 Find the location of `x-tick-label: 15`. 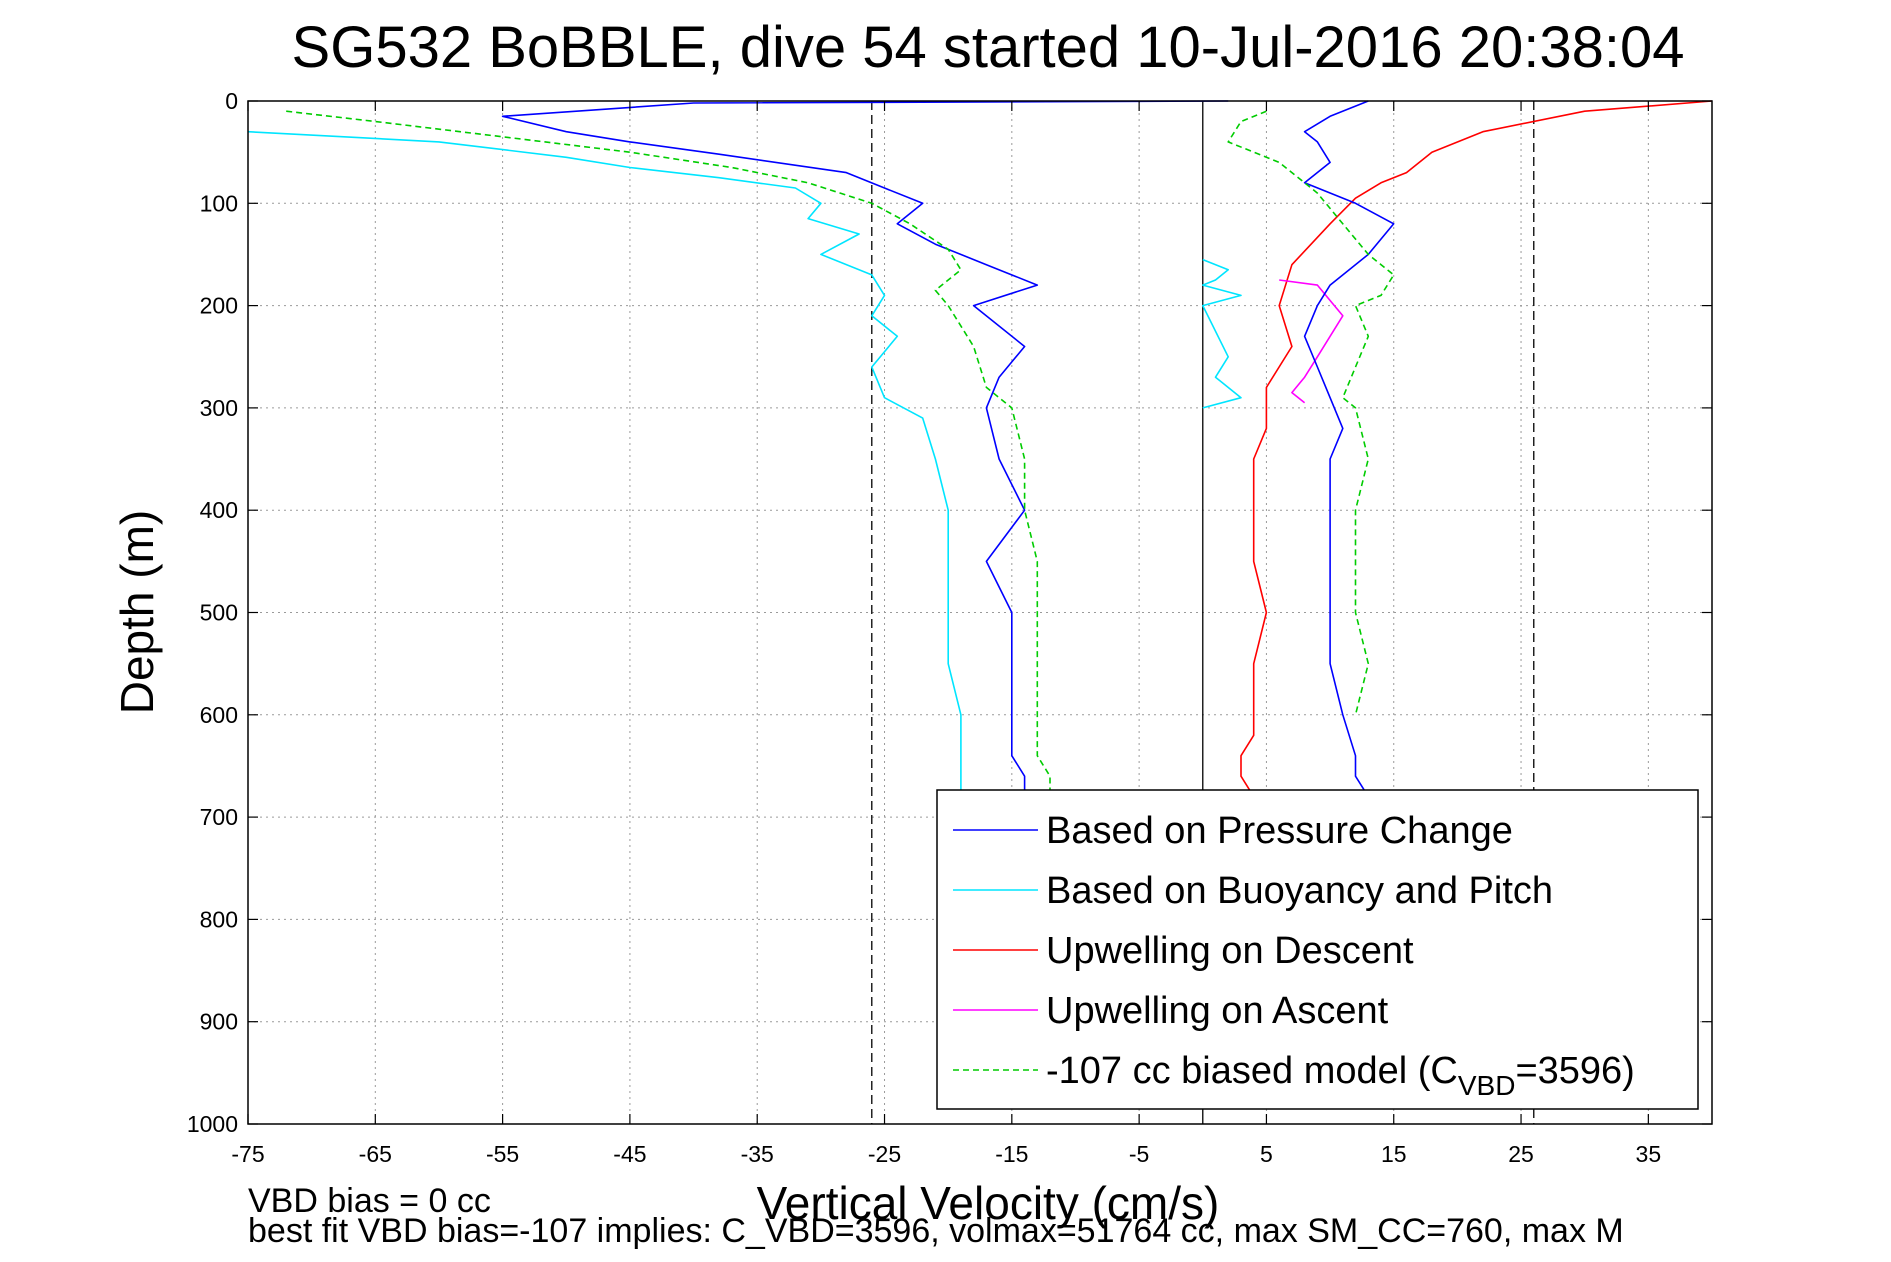

x-tick-label: 15 is located at coordinates (1394, 1154).